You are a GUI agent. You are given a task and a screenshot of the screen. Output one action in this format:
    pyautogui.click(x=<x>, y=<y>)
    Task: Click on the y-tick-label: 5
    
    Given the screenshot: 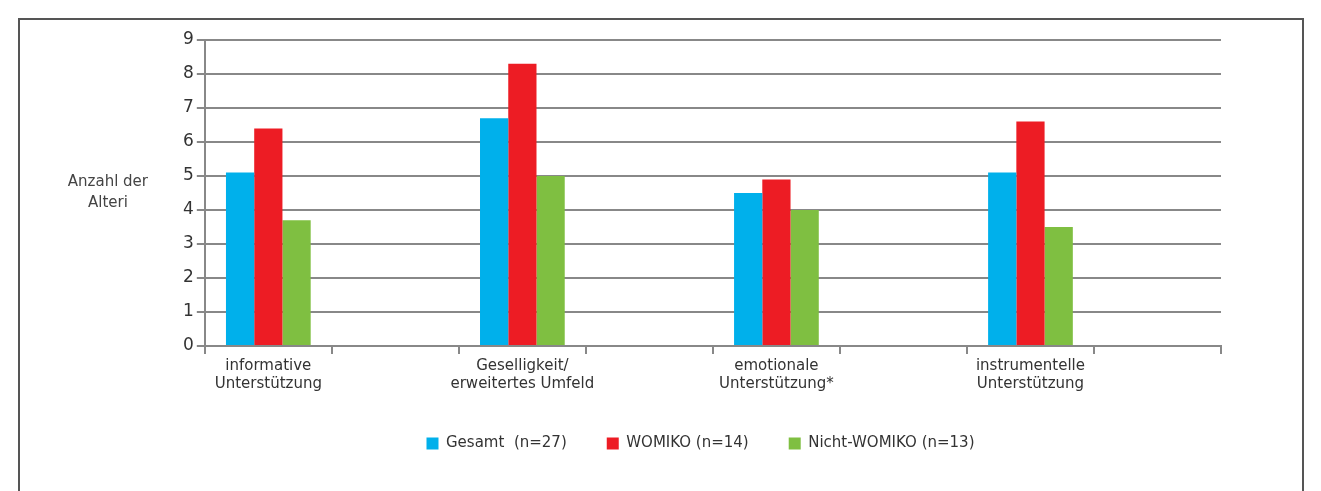 What is the action you would take?
    pyautogui.click(x=188, y=174)
    